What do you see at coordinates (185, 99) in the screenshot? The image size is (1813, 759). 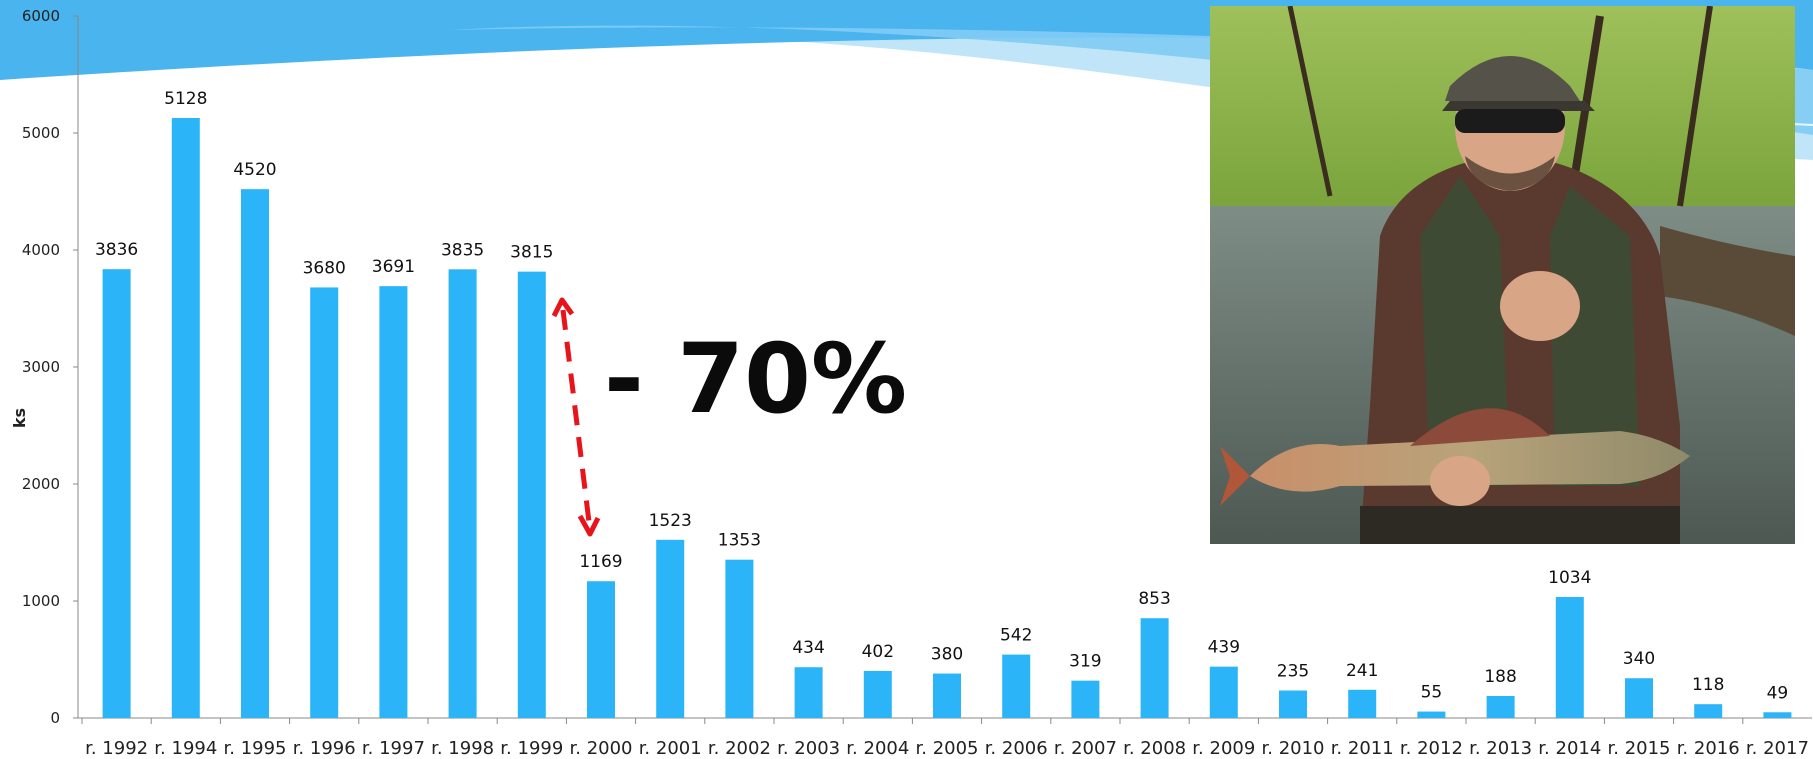 I see `data-label: 5128` at bounding box center [185, 99].